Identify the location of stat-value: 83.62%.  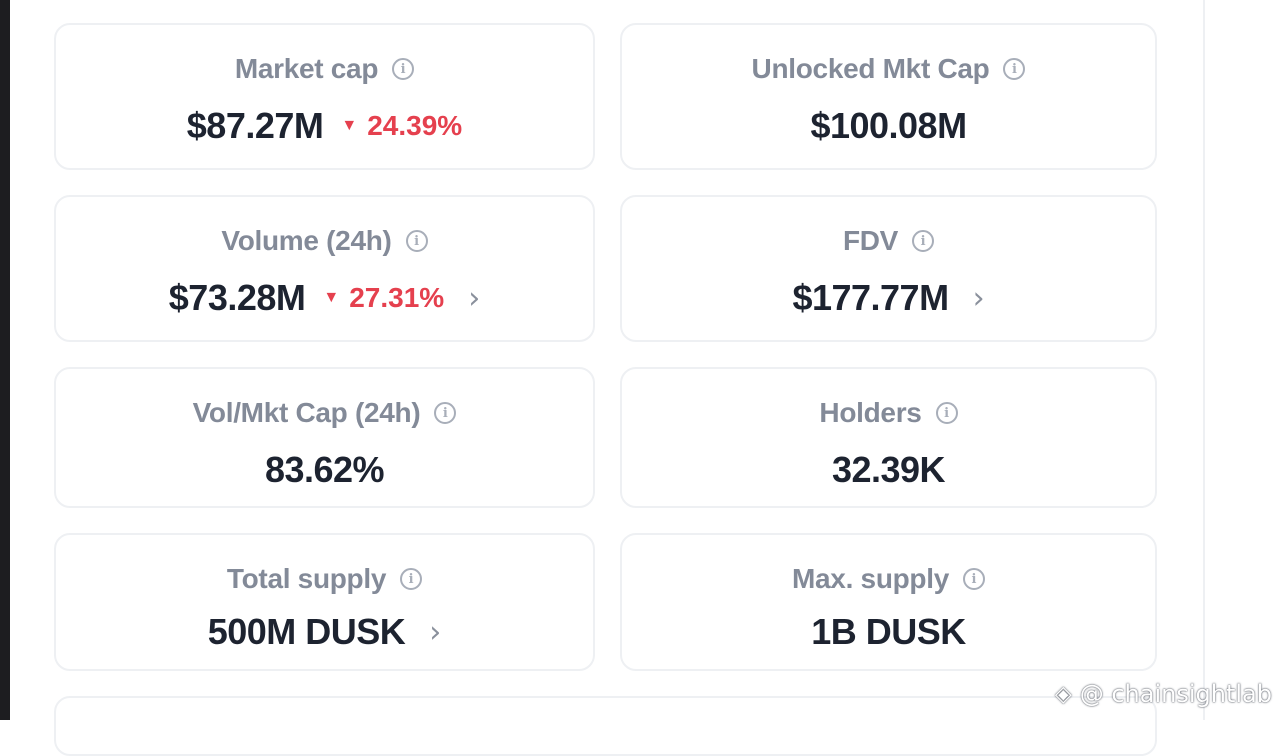
(324, 469).